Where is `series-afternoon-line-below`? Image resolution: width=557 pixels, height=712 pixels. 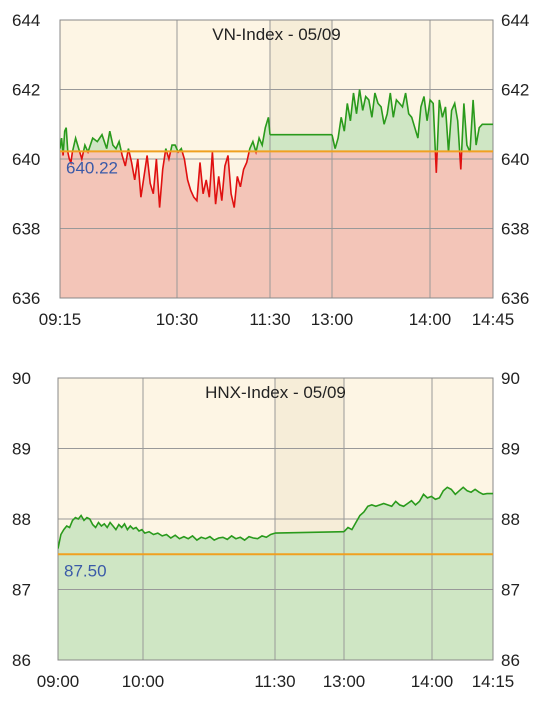 series-afternoon-line-below is located at coordinates (452, 162).